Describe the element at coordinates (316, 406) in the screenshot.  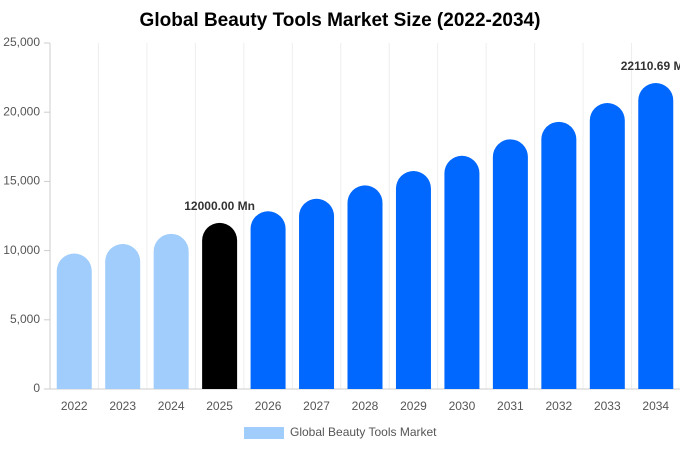
I see `x-tick-label: 2027` at that location.